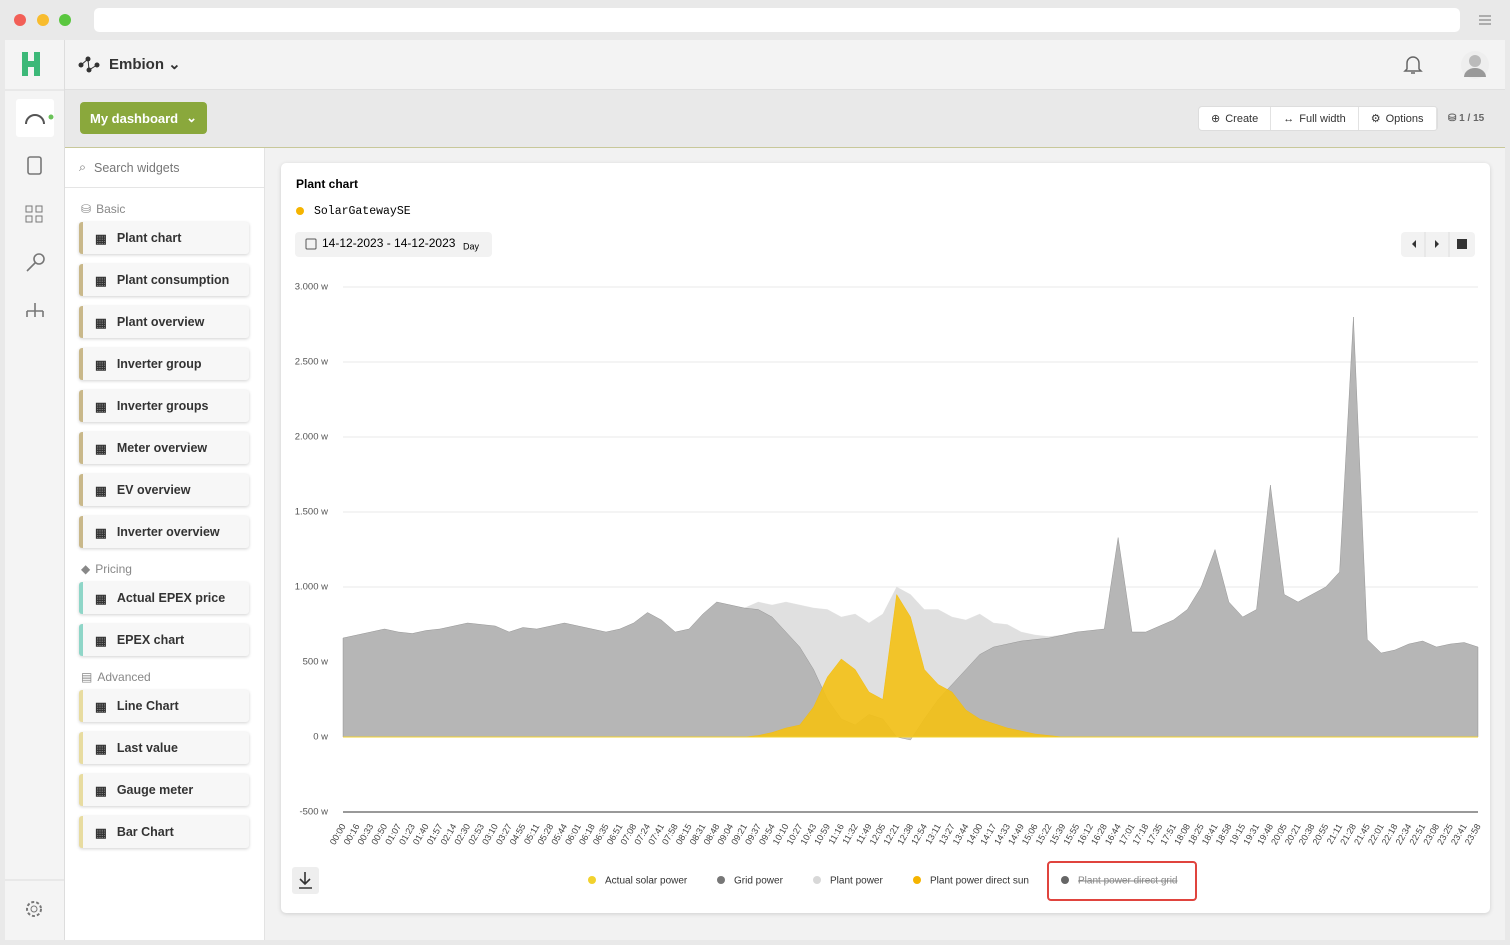 The height and width of the screenshot is (945, 1510). Describe the element at coordinates (311, 587) in the screenshot. I see `y-tick-label: 1.000 w` at that location.